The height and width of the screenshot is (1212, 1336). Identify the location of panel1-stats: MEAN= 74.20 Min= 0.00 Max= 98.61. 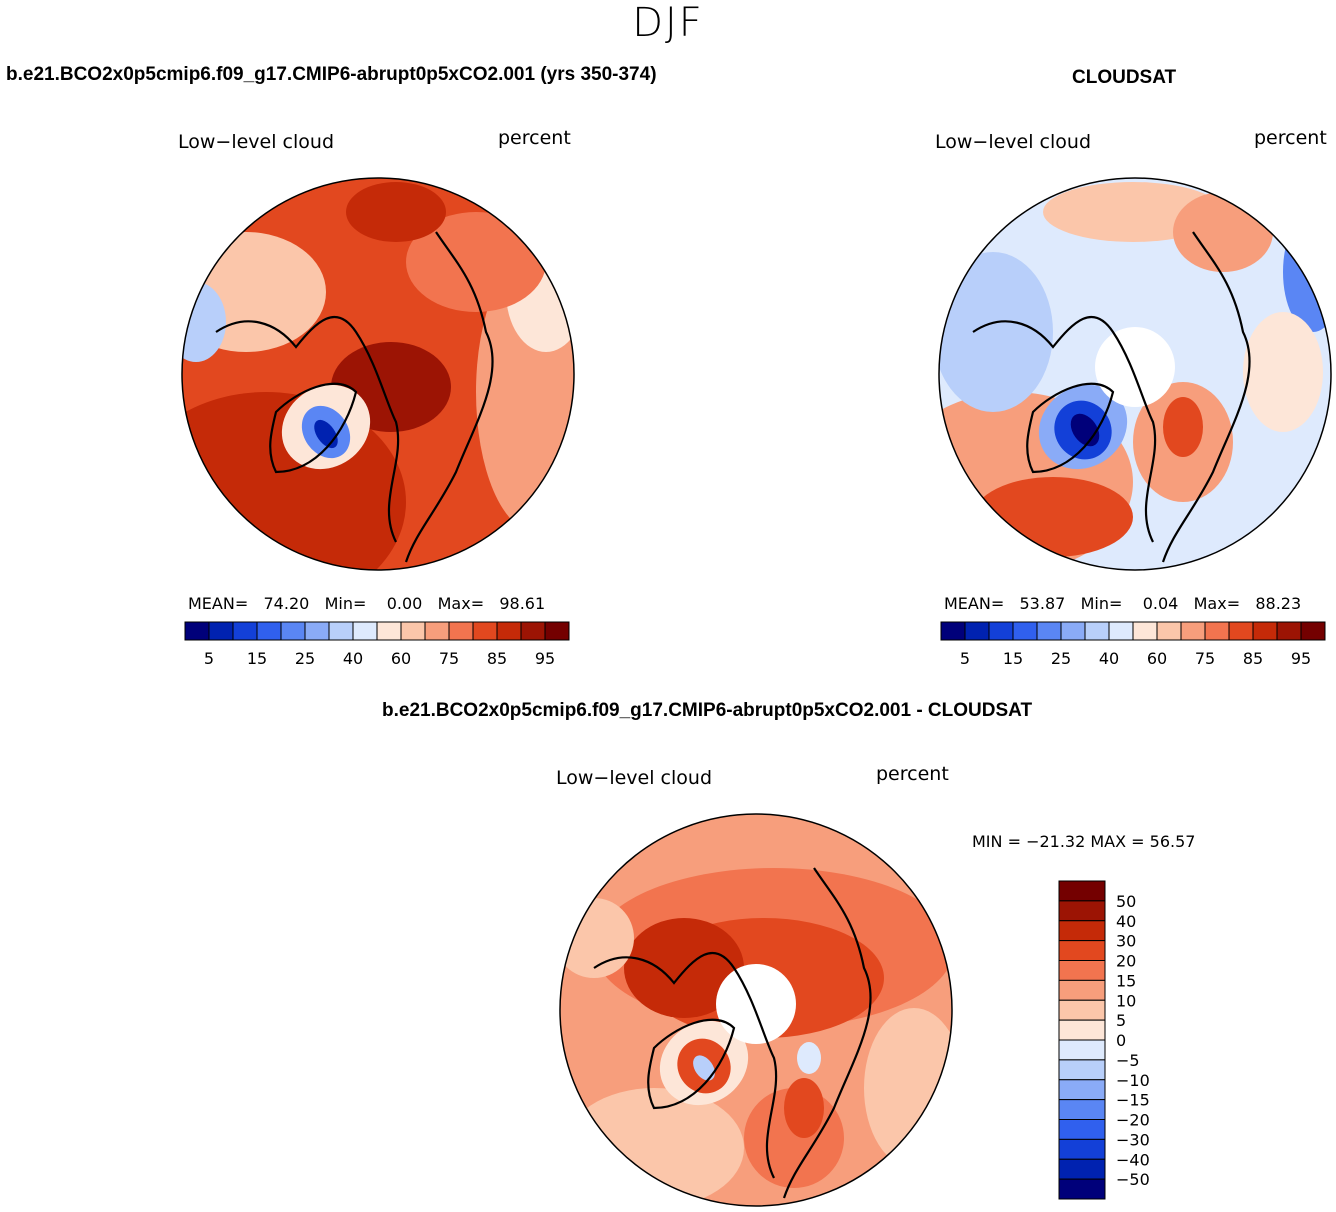
(367, 603).